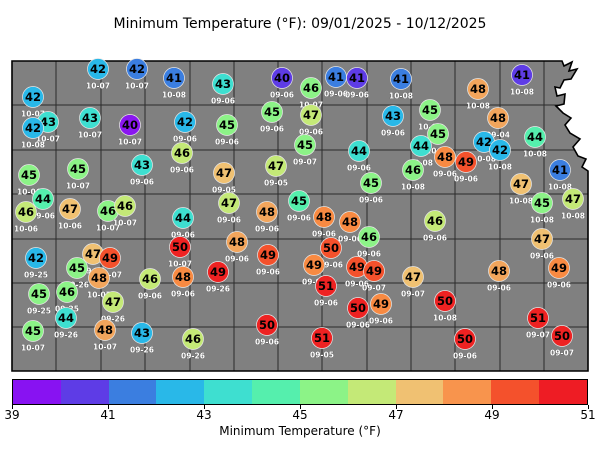  Describe the element at coordinates (538, 323) in the screenshot. I see `station-marker: 51 09-07` at that location.